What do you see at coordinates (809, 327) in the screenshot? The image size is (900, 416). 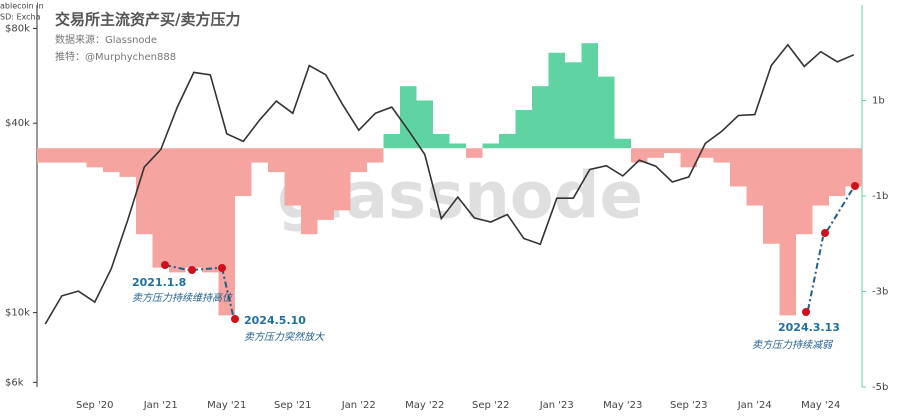 I see `annotation-date: 2024.3.13` at bounding box center [809, 327].